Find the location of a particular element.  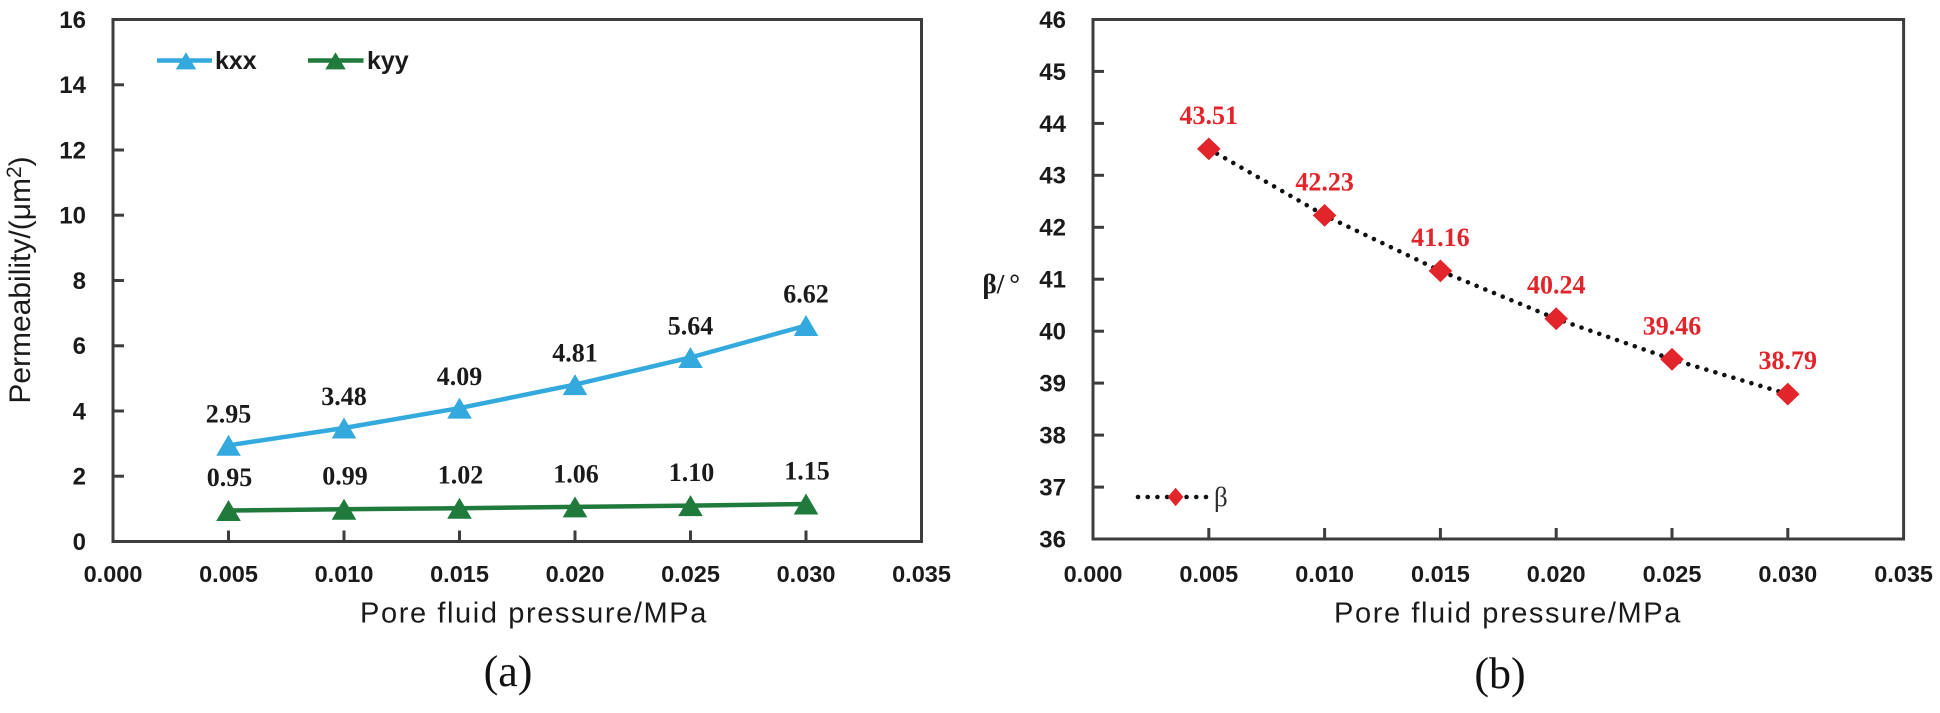

svg-text: 45 is located at coordinates (1052, 72).